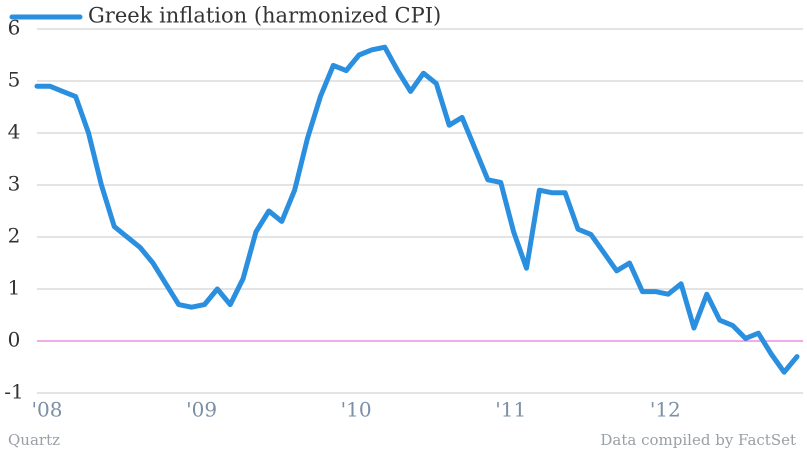 The height and width of the screenshot is (458, 807). Describe the element at coordinates (665, 410) in the screenshot. I see `x-tick-label: '12` at that location.